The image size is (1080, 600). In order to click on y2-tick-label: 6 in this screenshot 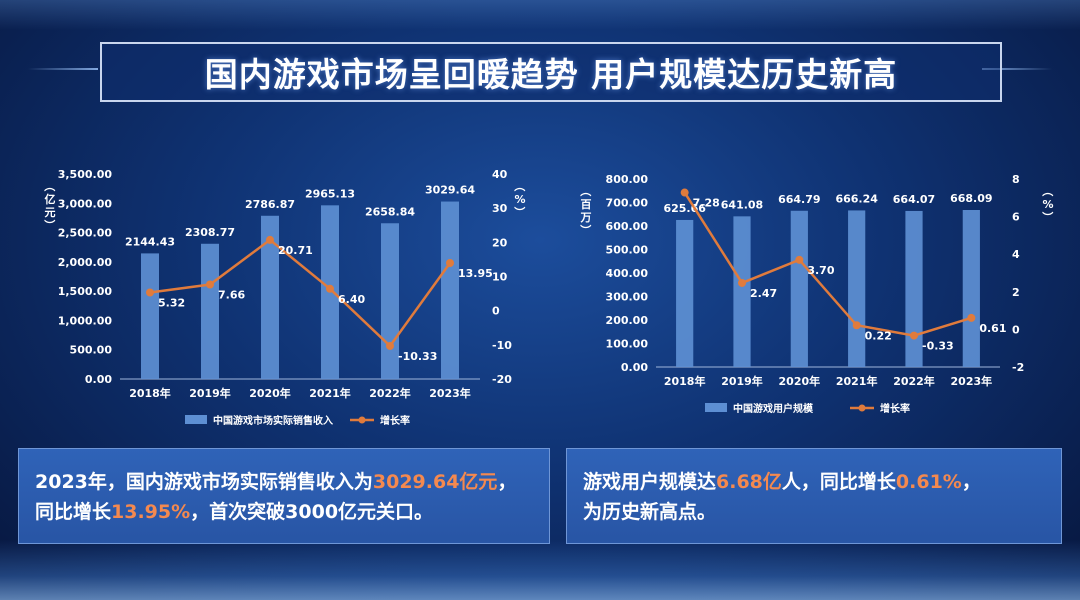, I will do `click(1016, 217)`.